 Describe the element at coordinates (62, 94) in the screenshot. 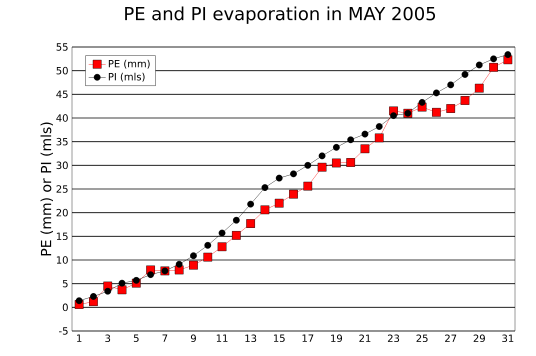

I see `y-tick-label: 45` at that location.